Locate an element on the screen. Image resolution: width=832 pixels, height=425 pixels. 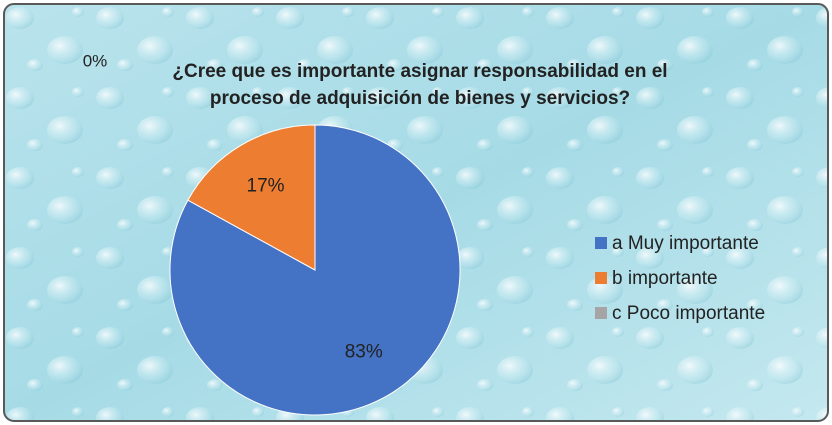
data-label: 17% is located at coordinates (266, 185).